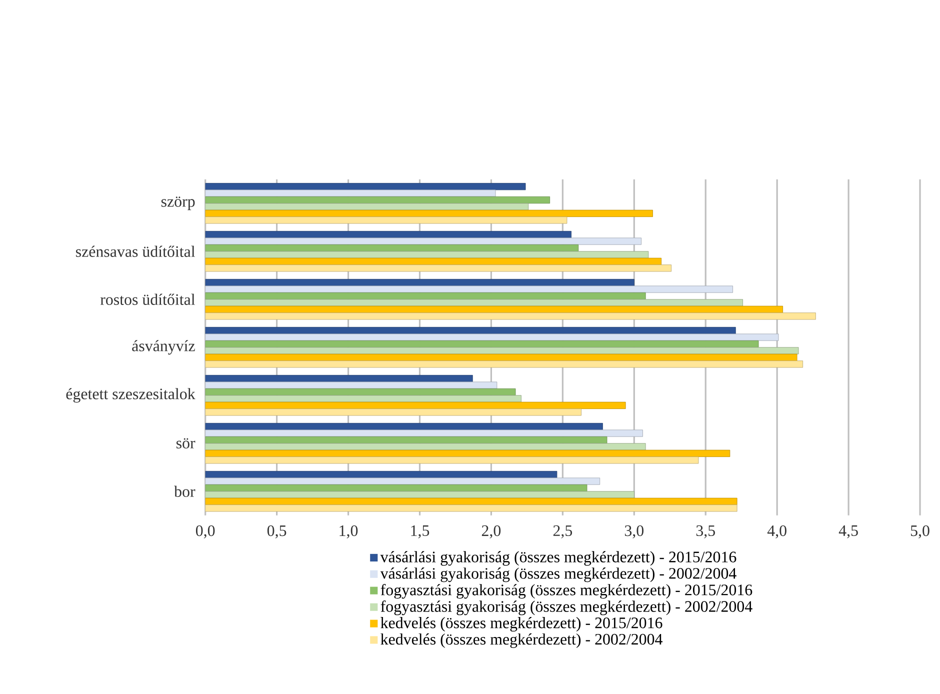 The height and width of the screenshot is (694, 940). Describe the element at coordinates (848, 531) in the screenshot. I see `x-tick-label: 4,5` at that location.